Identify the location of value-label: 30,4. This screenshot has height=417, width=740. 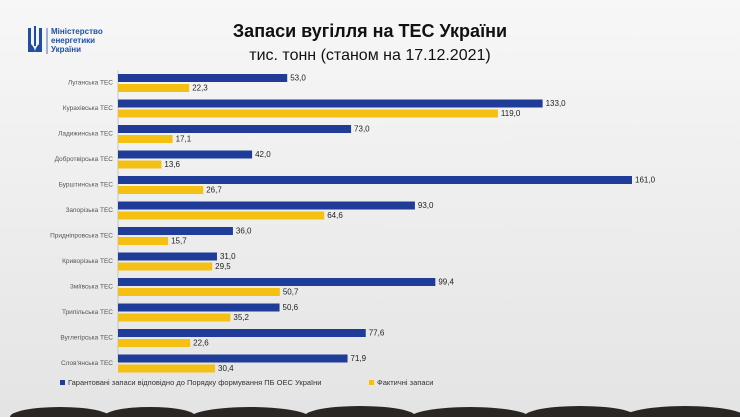
(226, 368).